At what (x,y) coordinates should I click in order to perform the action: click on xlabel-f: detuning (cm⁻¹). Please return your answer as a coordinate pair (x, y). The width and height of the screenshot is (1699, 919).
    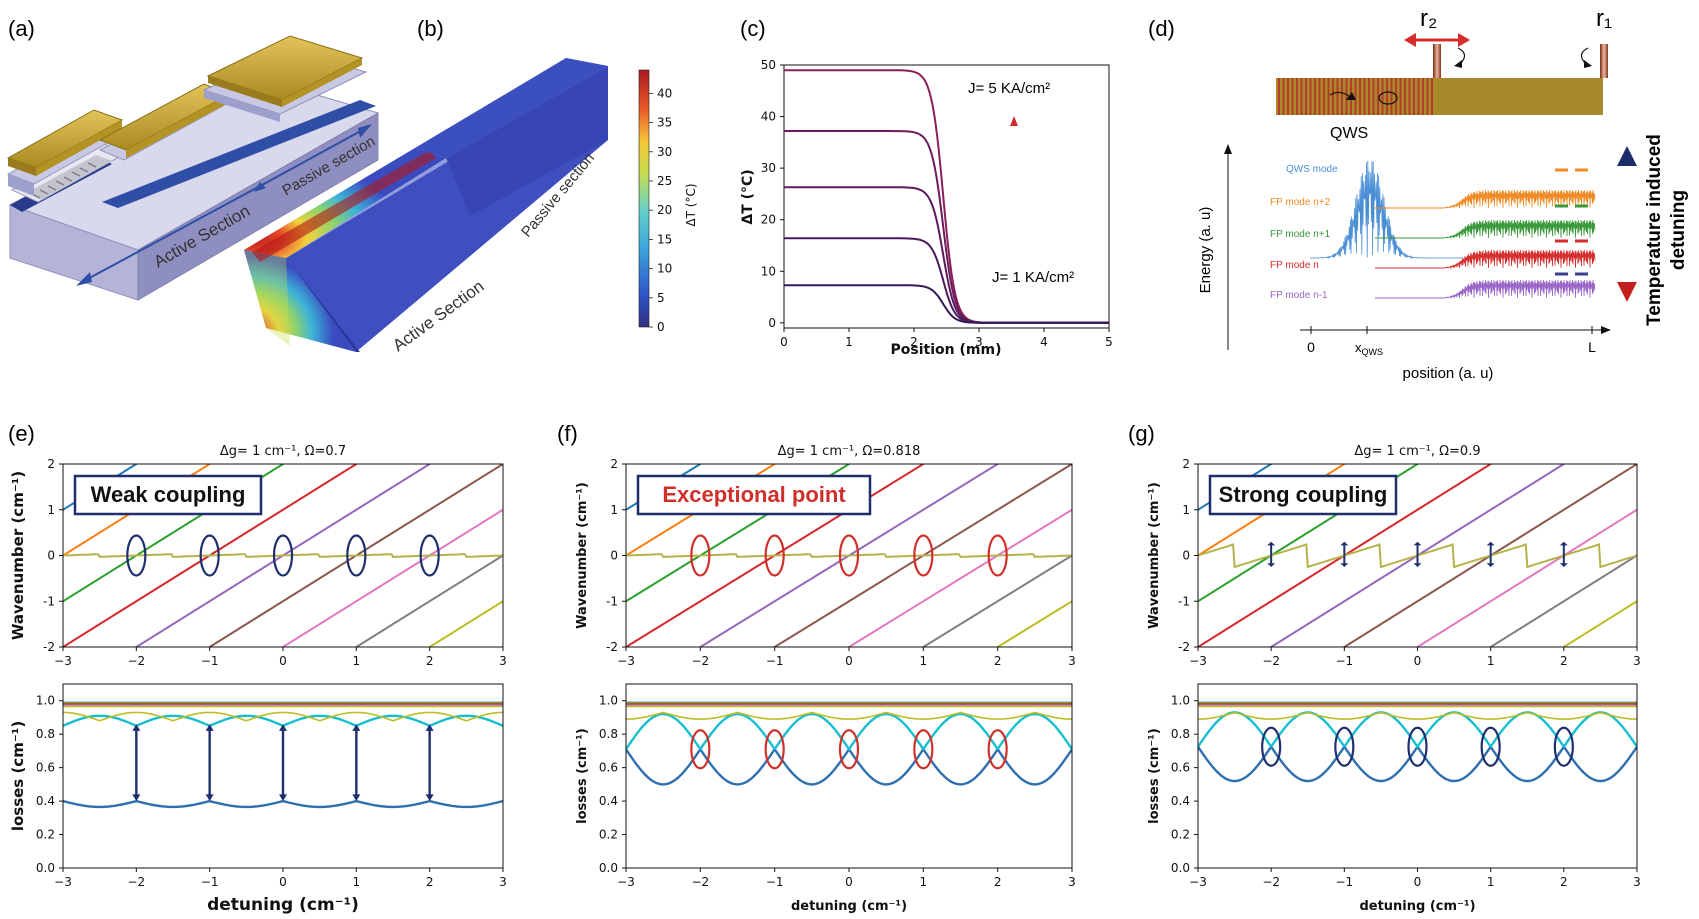
    Looking at the image, I should click on (849, 906).